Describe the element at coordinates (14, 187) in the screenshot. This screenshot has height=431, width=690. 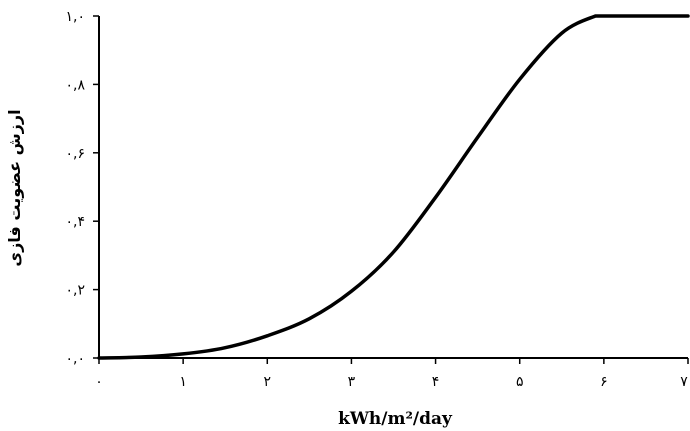
I see `y-axis-title: ارزش عضویت فازی` at that location.